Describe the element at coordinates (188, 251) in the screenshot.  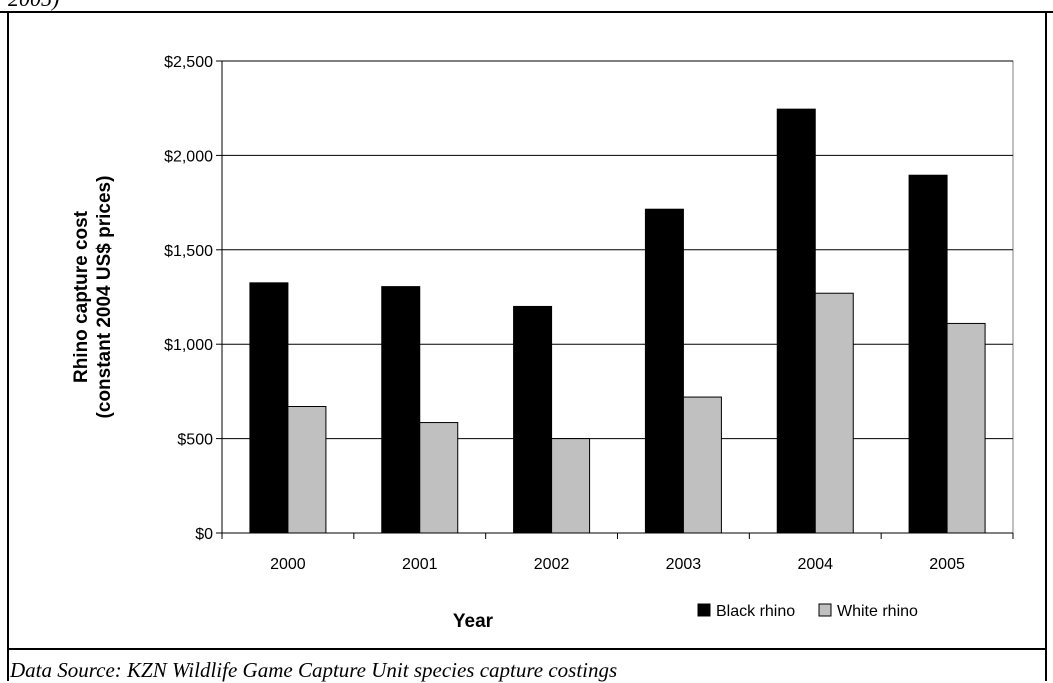
I see `y-tick-label: $1,500` at that location.